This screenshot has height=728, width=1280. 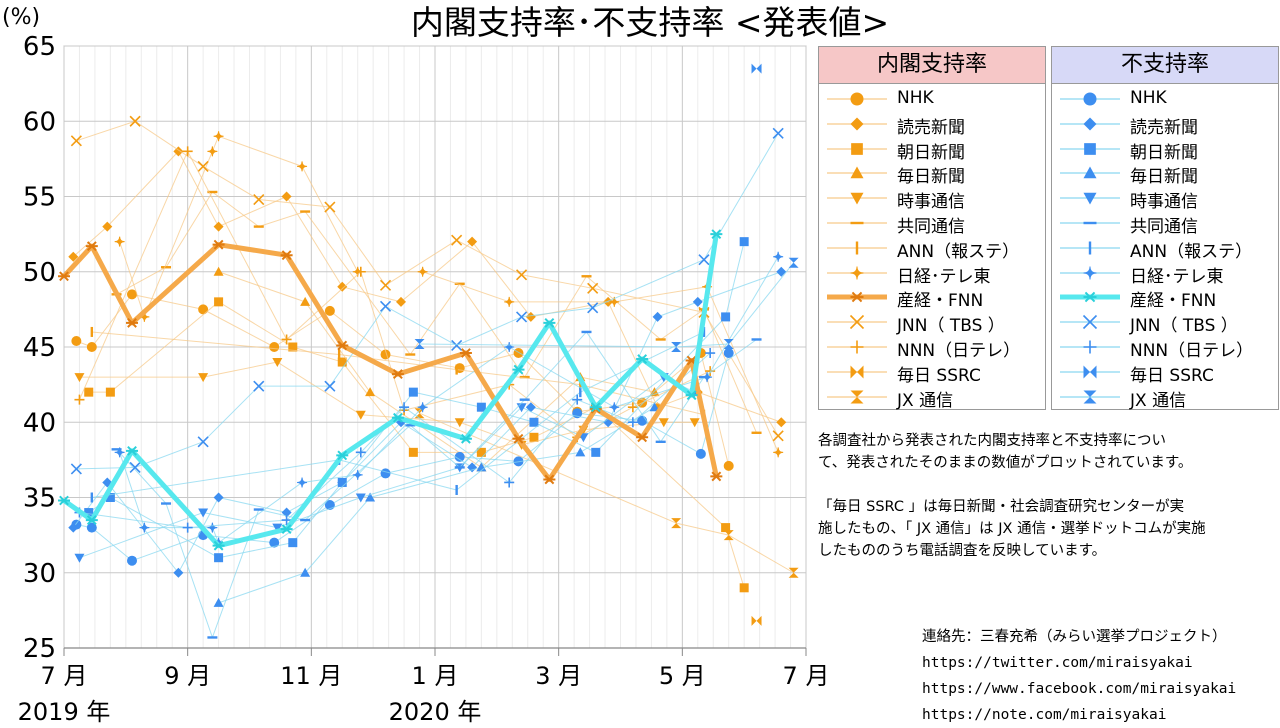 What do you see at coordinates (39, 348) in the screenshot?
I see `y-tick-label: 45` at bounding box center [39, 348].